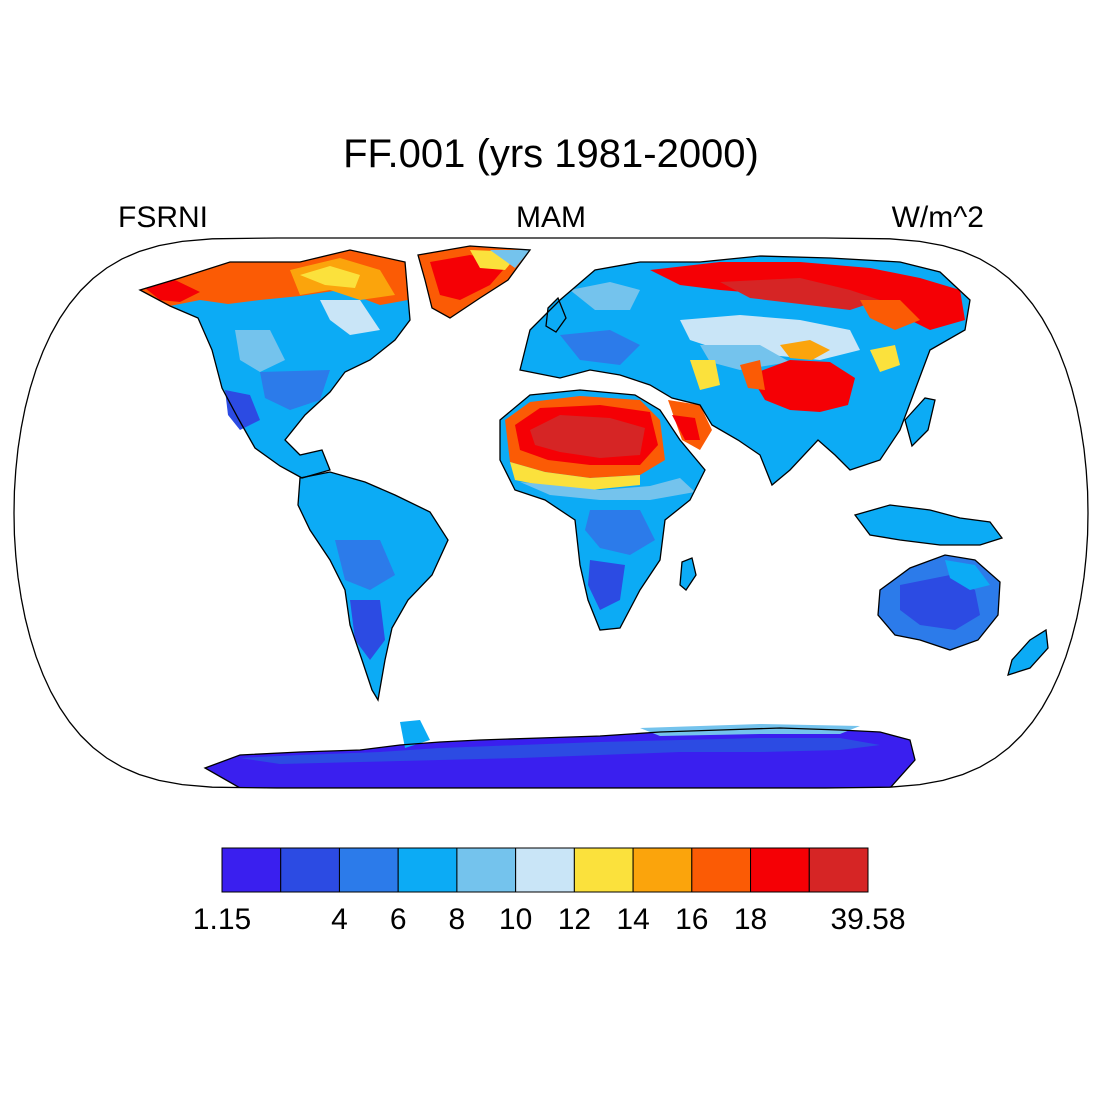 This screenshot has width=1102, height=1102. I want to click on season-label: MAM, so click(551, 217).